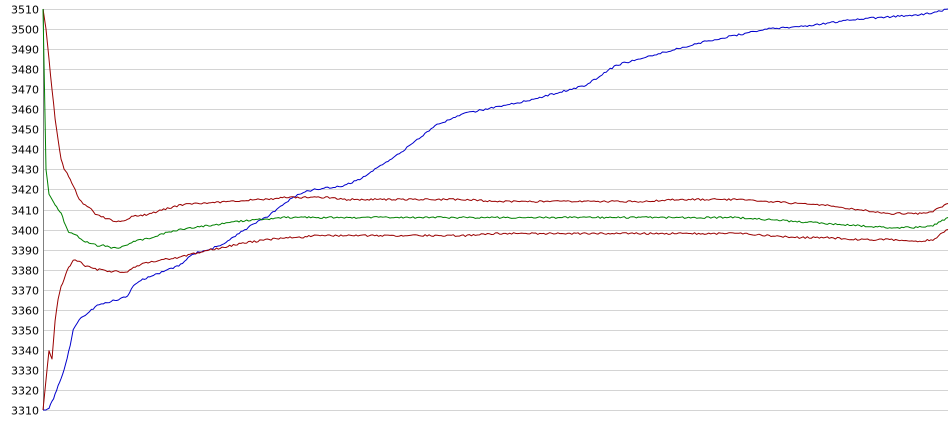  Describe the element at coordinates (25, 130) in the screenshot. I see `y-tick-label: 3450` at that location.